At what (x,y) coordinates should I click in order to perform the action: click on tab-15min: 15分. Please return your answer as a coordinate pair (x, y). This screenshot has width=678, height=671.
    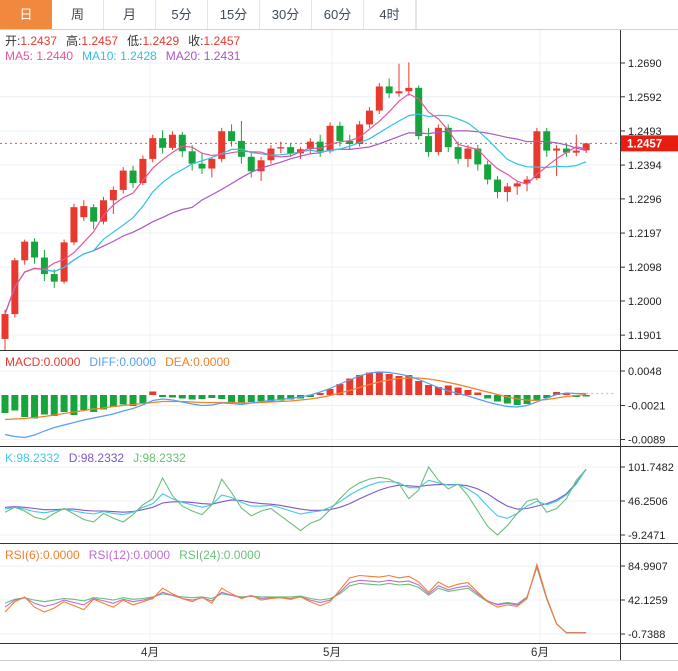
    Looking at the image, I should click on (234, 14).